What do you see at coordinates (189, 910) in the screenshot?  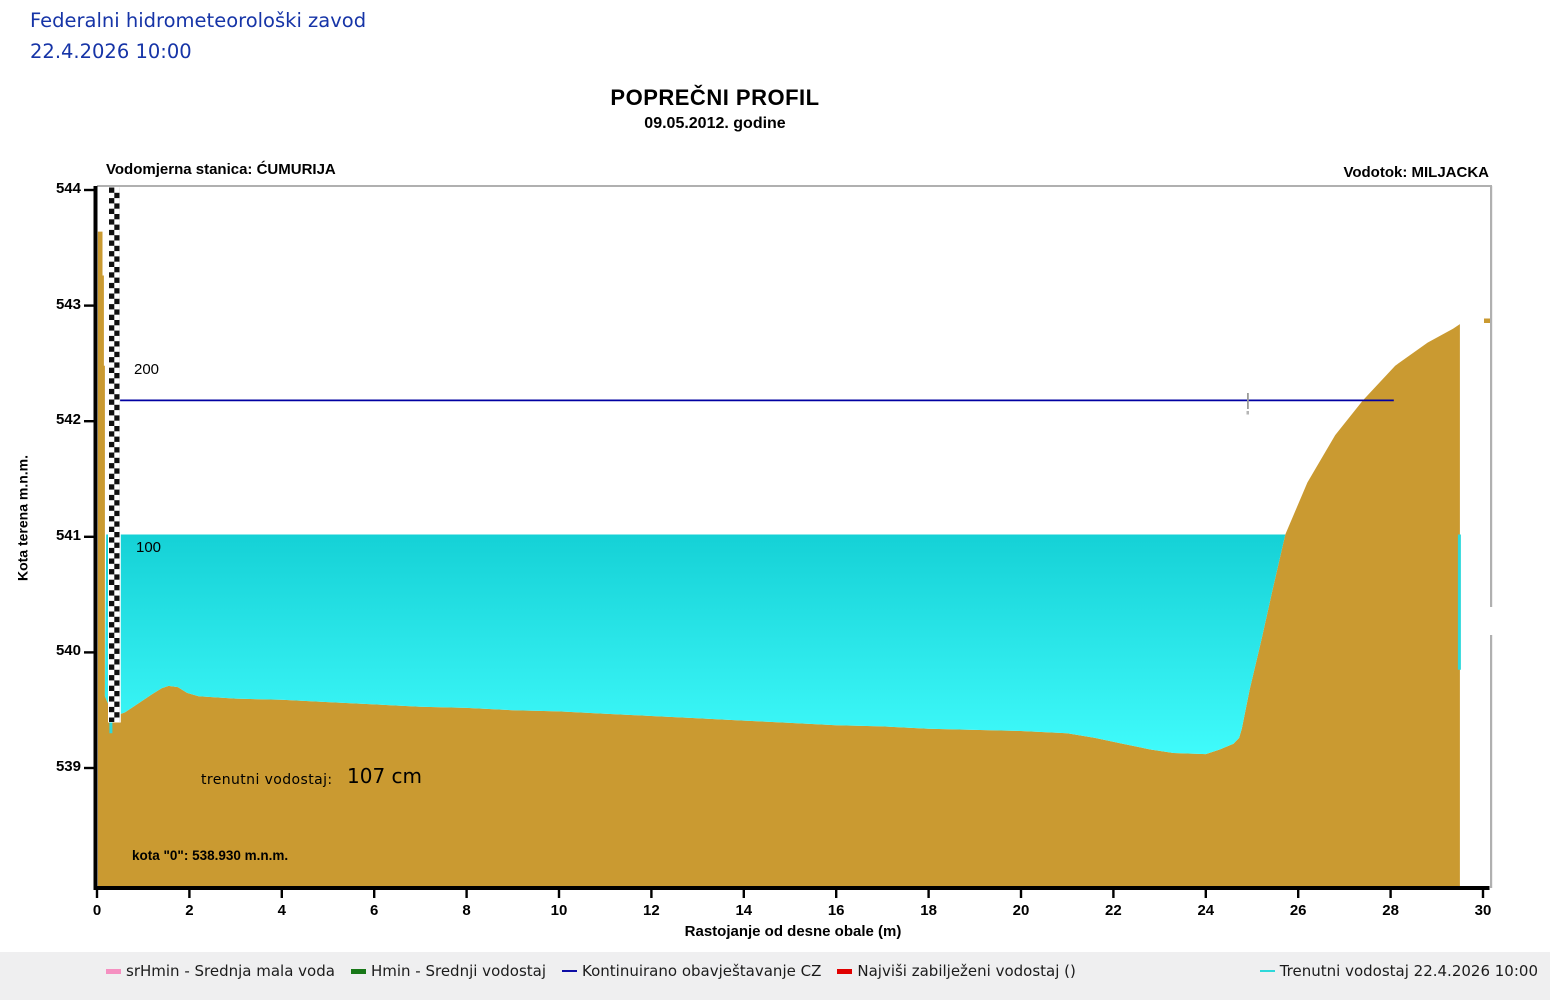 I see `x-tick-label: 2` at bounding box center [189, 910].